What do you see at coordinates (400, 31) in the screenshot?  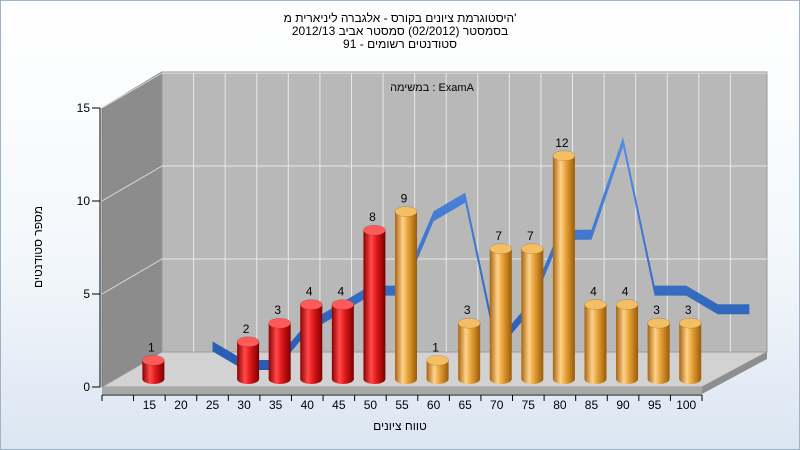 I see `chart-title-line-2: בסמסטר (02/2012) סמסטר אביב 2012/13` at bounding box center [400, 31].